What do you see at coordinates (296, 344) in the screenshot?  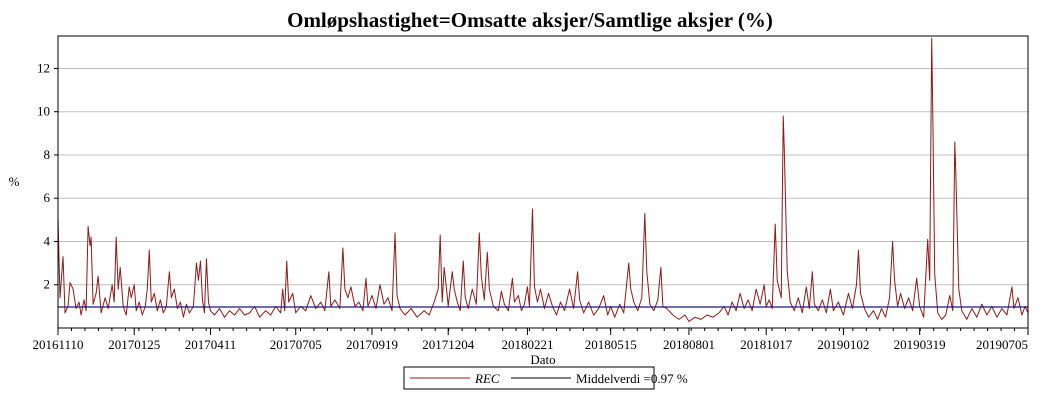 I see `x-tick-label: 20170705` at bounding box center [296, 344].